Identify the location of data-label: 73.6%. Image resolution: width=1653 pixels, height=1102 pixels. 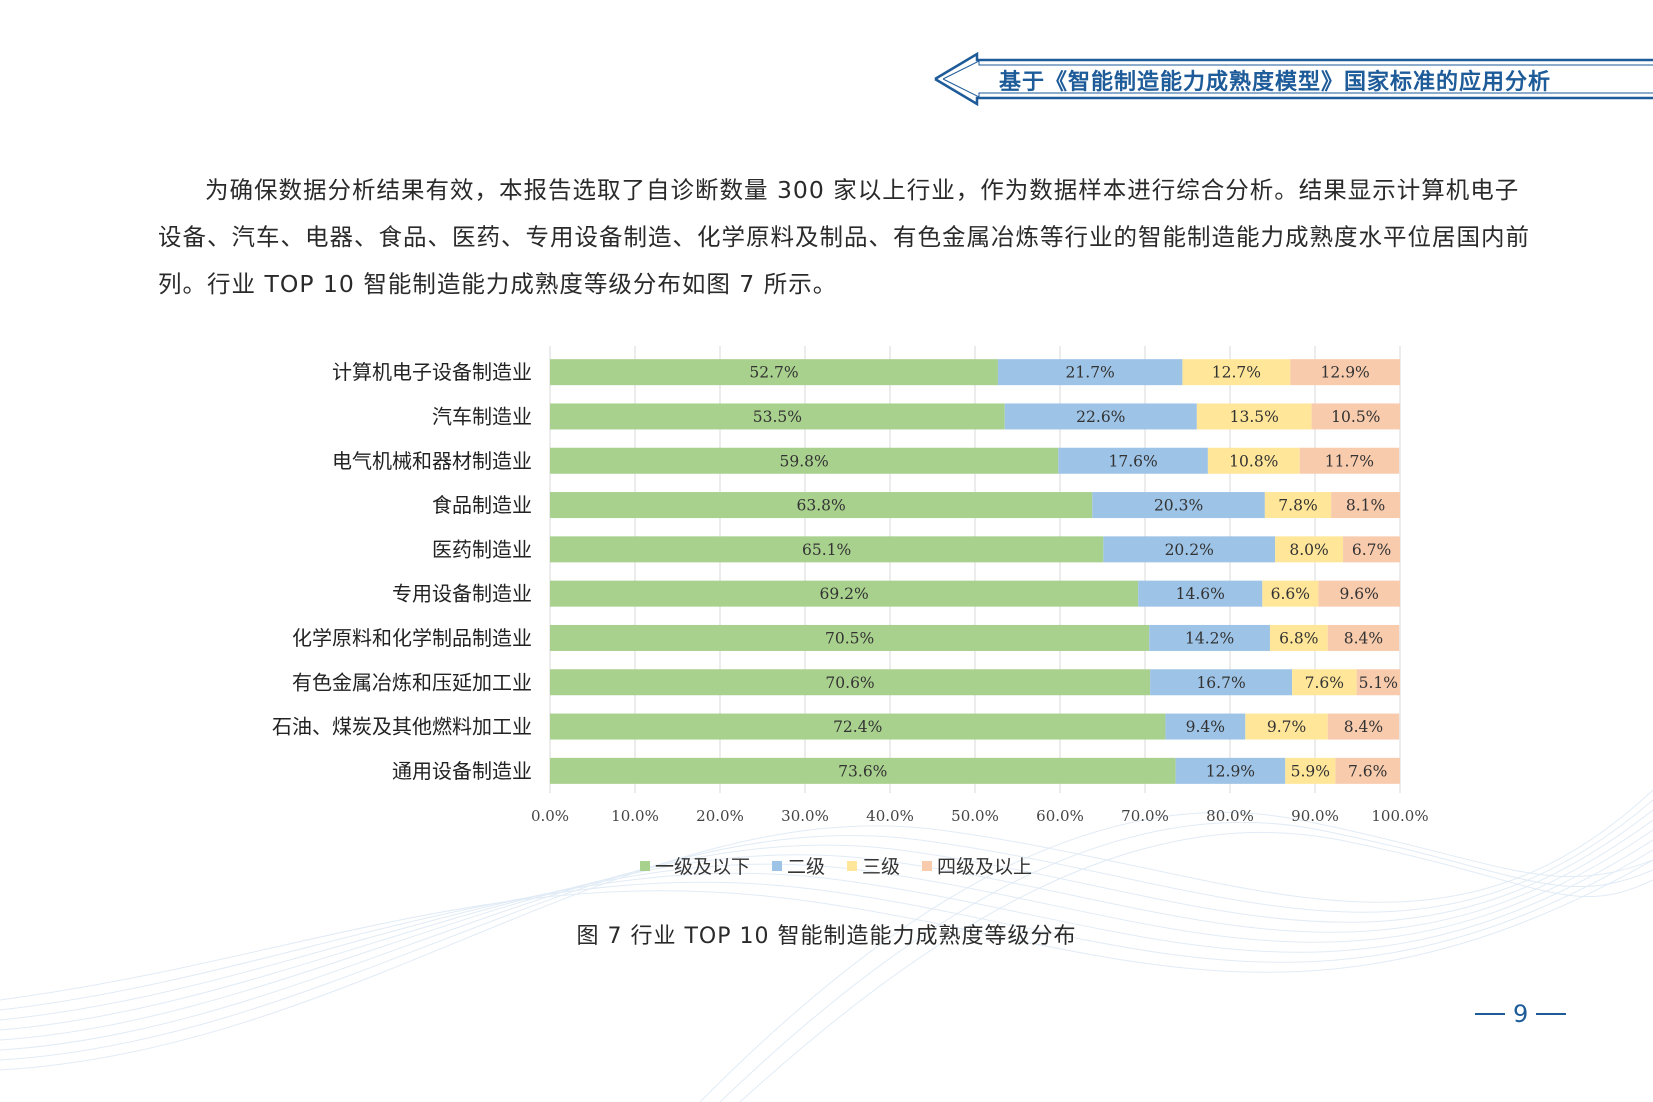
(862, 771).